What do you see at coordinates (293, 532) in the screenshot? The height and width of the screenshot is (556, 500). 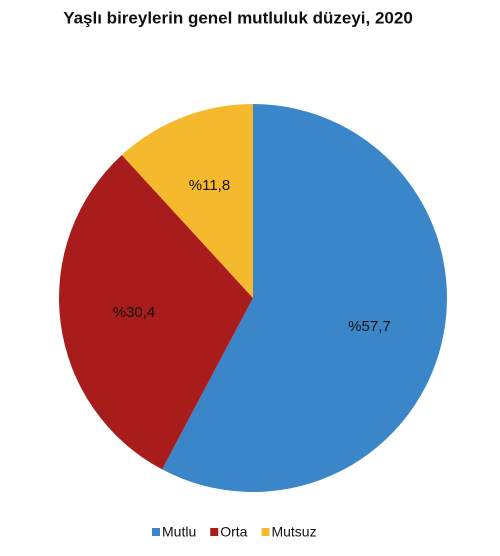 I see `legend-label: Mutsuz` at bounding box center [293, 532].